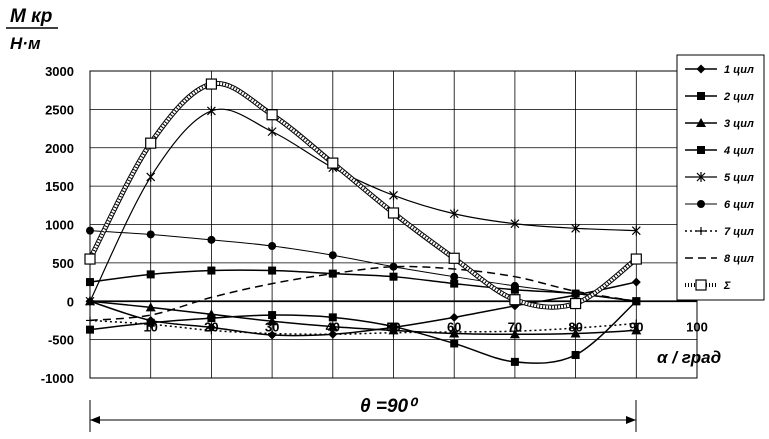 This screenshot has height=439, width=769. What do you see at coordinates (739, 70) in the screenshot?
I see `legend-label: 1 цил` at bounding box center [739, 70].